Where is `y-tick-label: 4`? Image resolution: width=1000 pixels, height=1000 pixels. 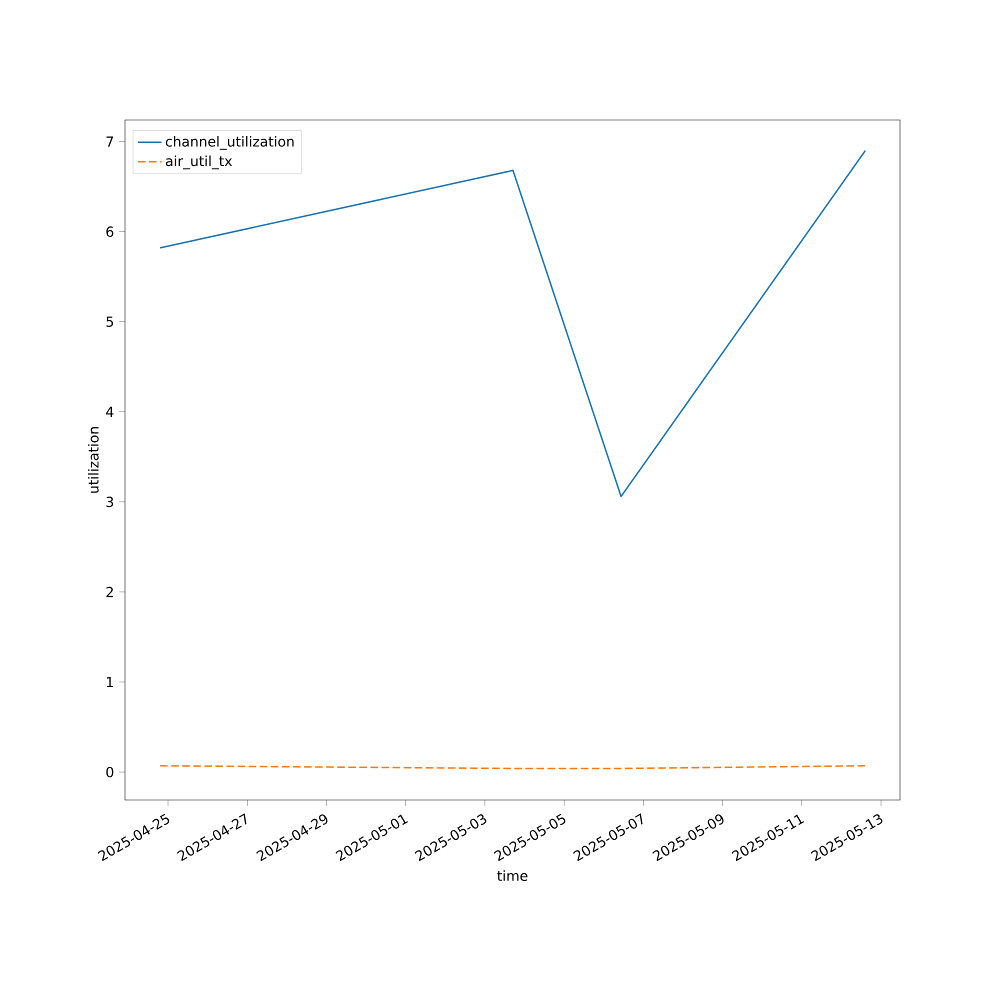
y-tick-label: 4 is located at coordinates (110, 411).